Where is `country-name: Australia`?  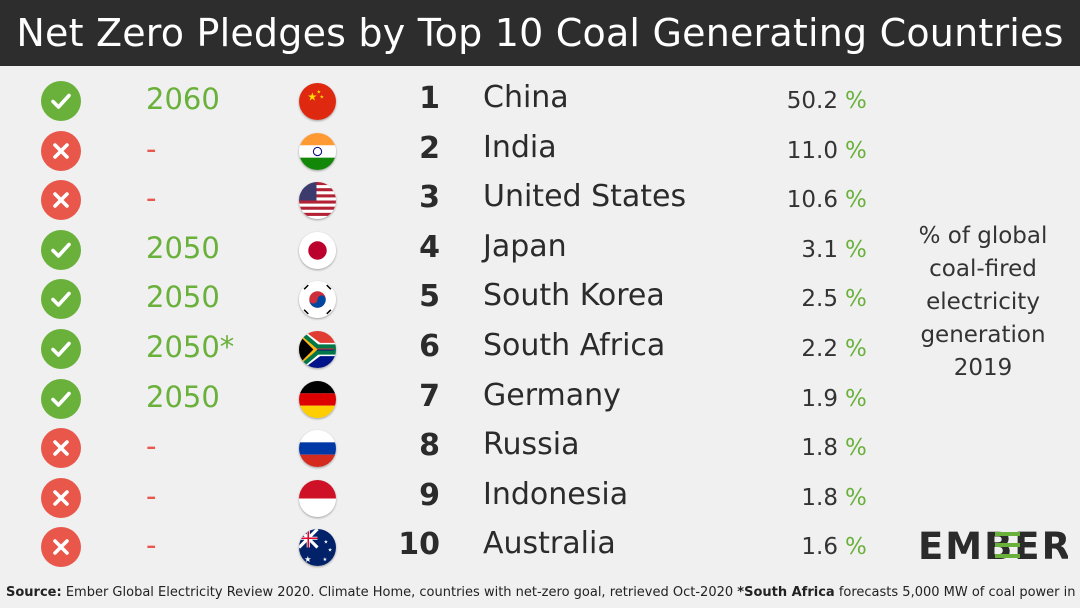
country-name: Australia is located at coordinates (549, 544).